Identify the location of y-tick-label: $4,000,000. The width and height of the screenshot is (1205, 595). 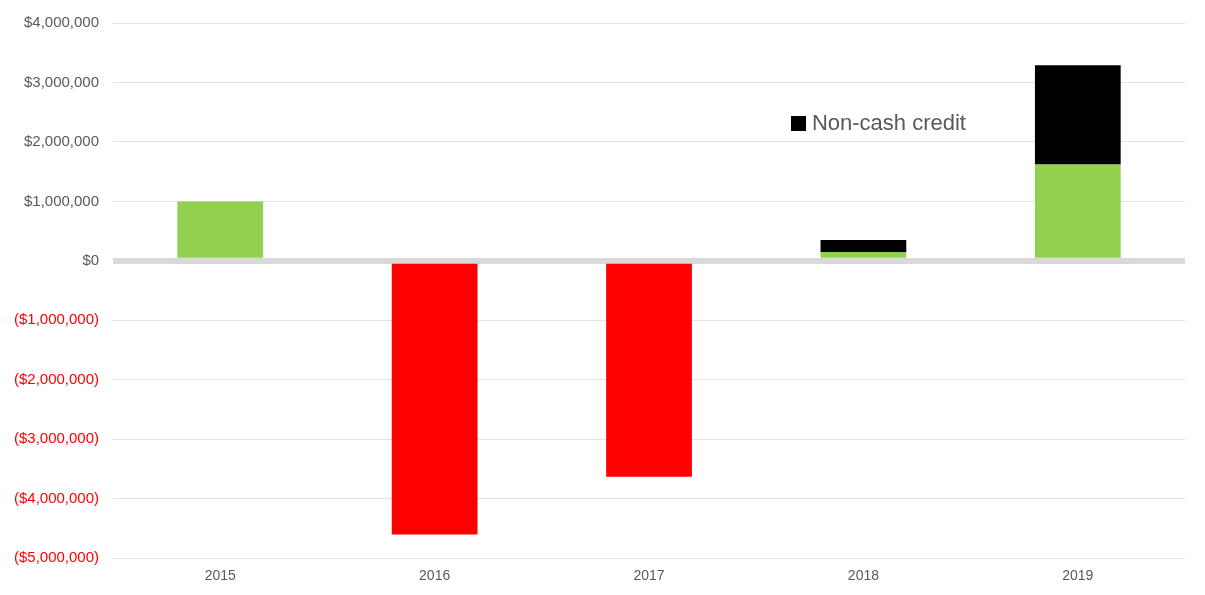
(61, 22).